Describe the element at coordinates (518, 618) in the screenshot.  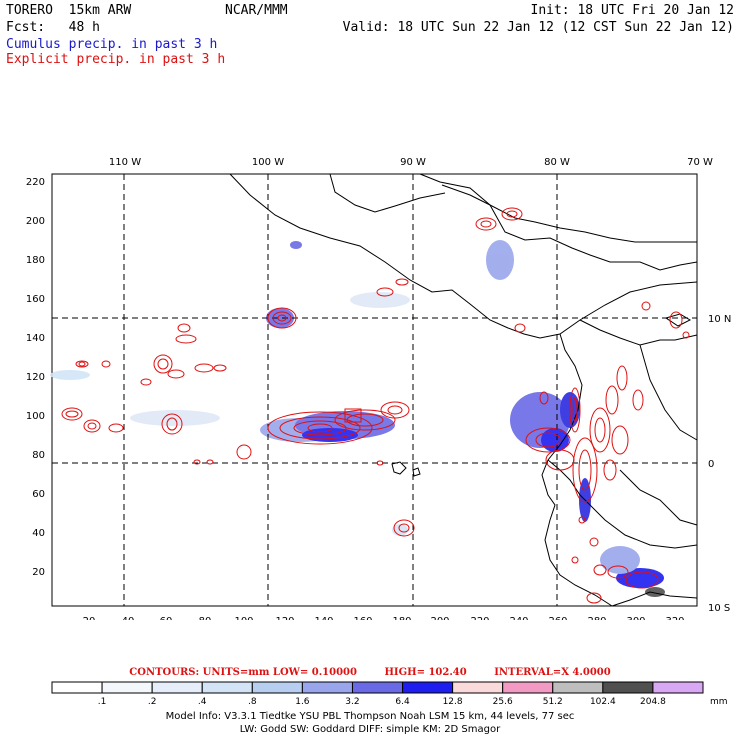
I see `x-tick-label: 240` at that location.